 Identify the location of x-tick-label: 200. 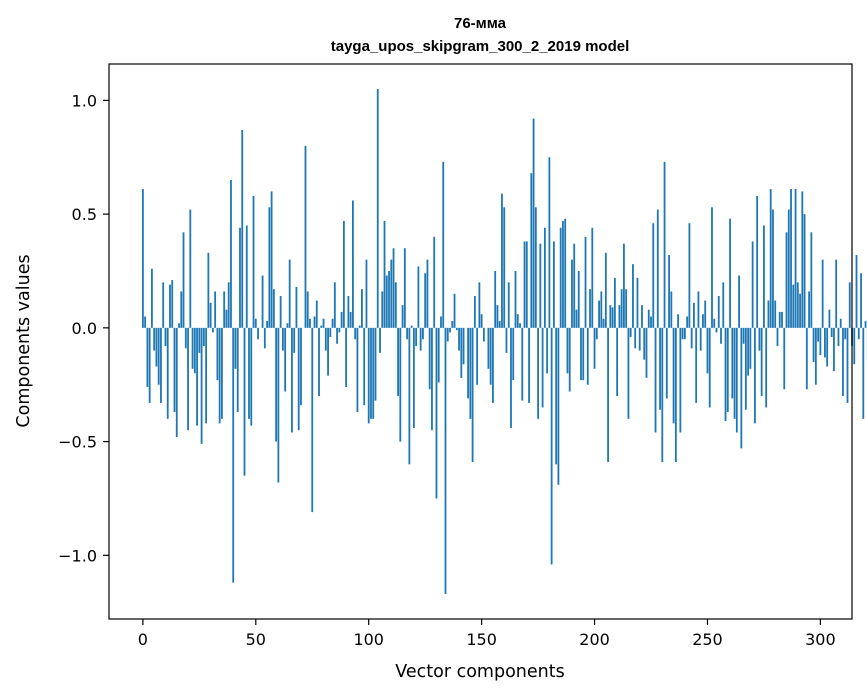
(594, 639).